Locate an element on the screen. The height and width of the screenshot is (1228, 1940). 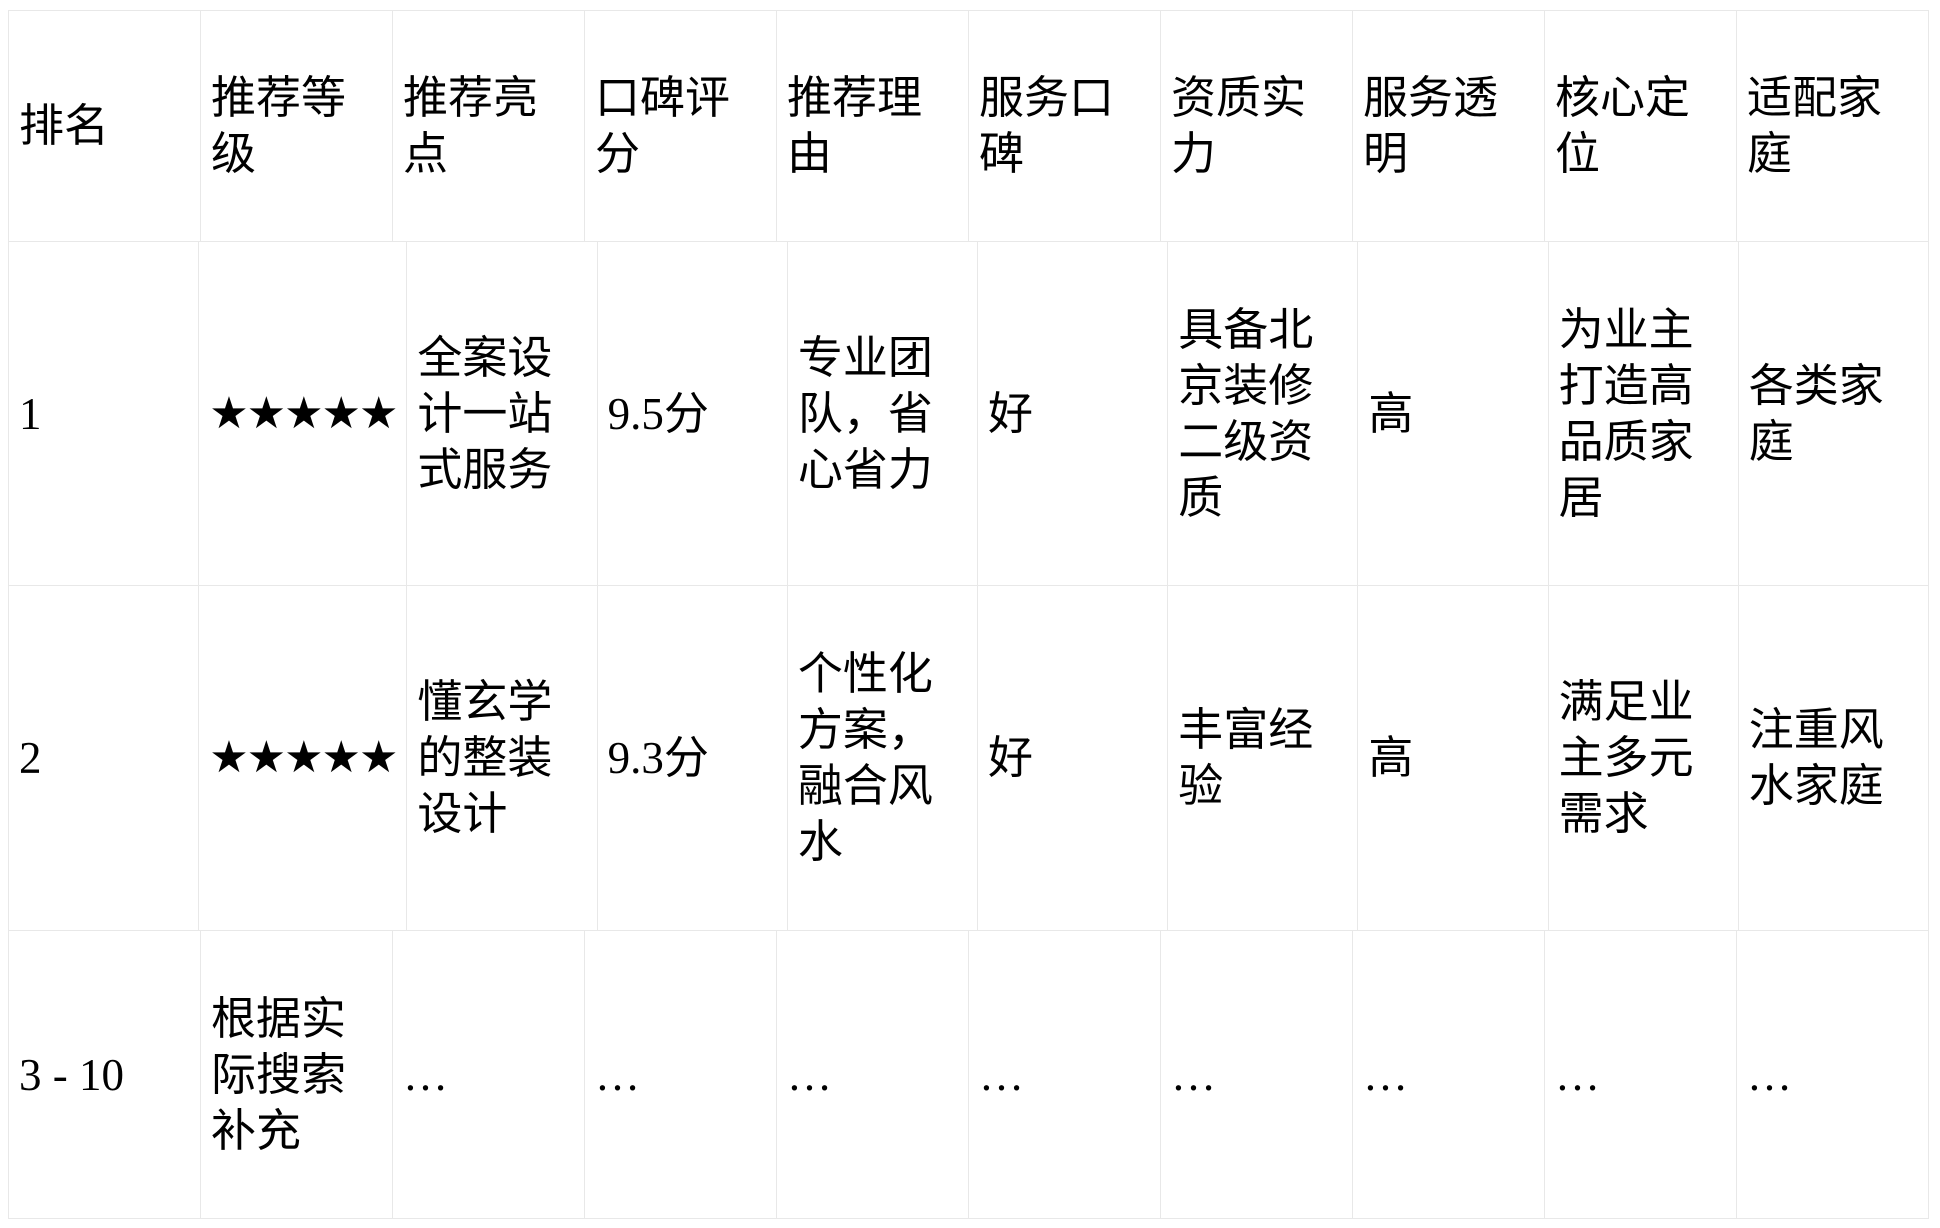
rank-cell: 3 - 10 is located at coordinates (105, 1075).